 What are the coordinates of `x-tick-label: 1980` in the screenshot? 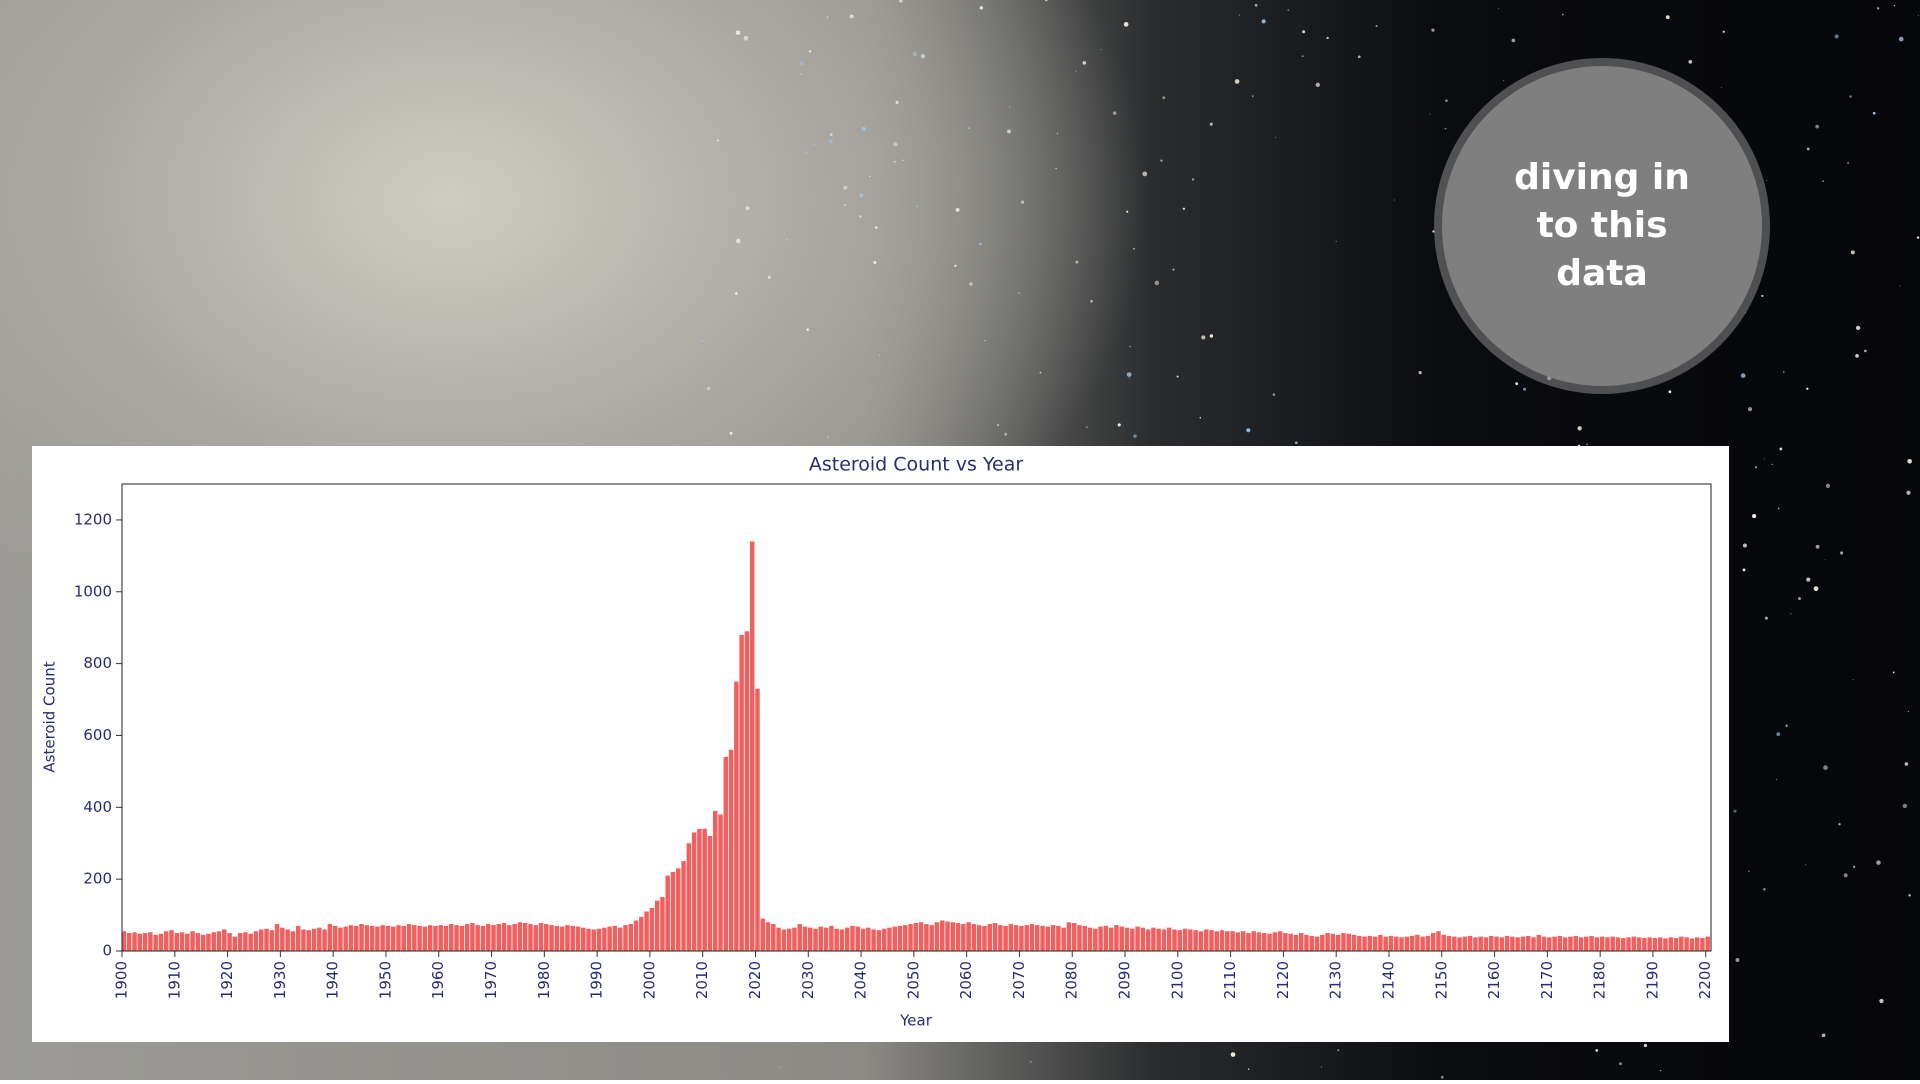 It's located at (544, 980).